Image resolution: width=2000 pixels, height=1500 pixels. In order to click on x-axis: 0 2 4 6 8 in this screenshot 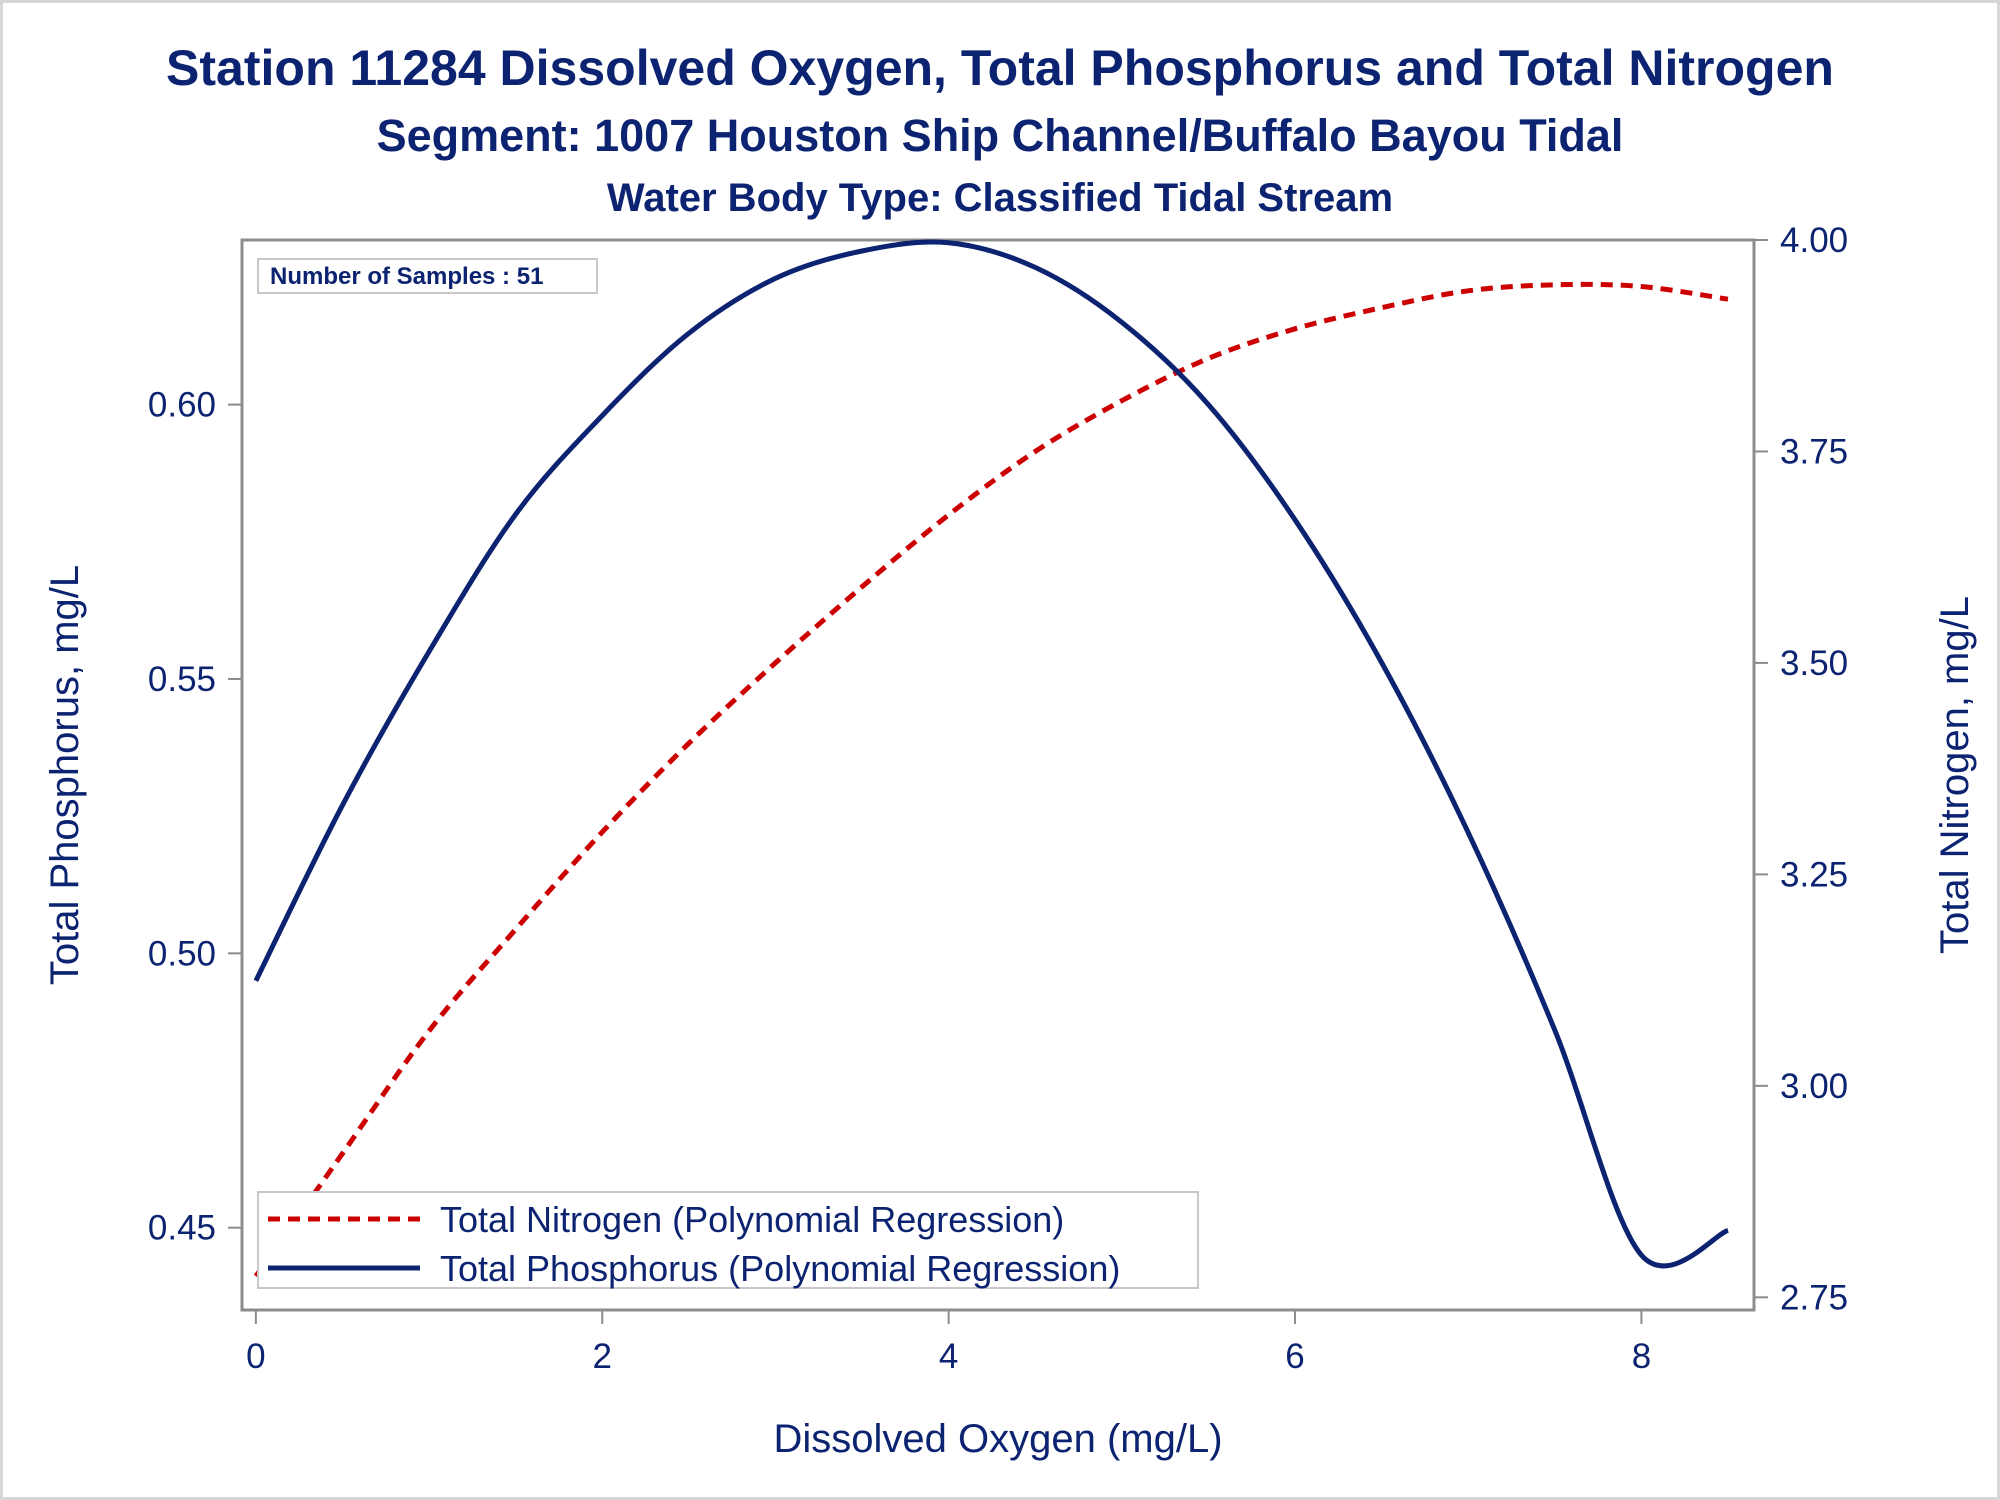, I will do `click(948, 1343)`.